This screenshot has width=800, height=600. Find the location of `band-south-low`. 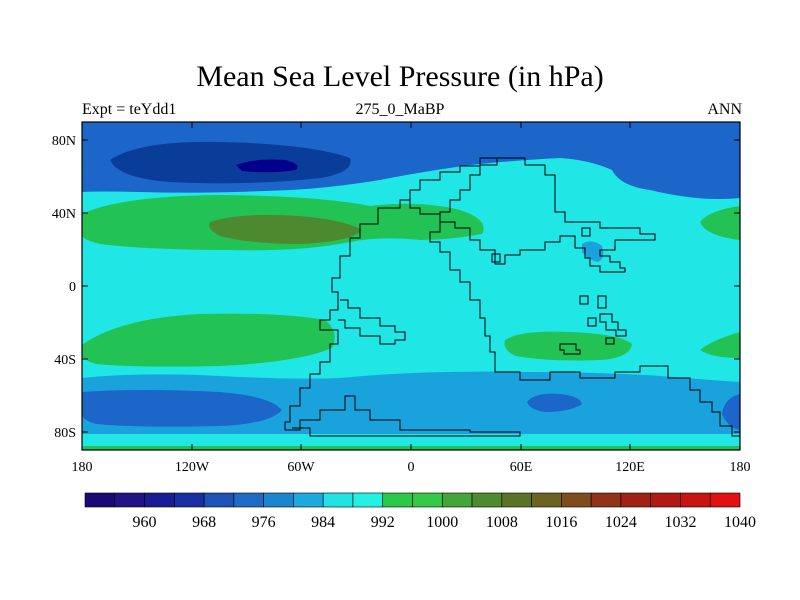

band-south-low is located at coordinates (411, 410).